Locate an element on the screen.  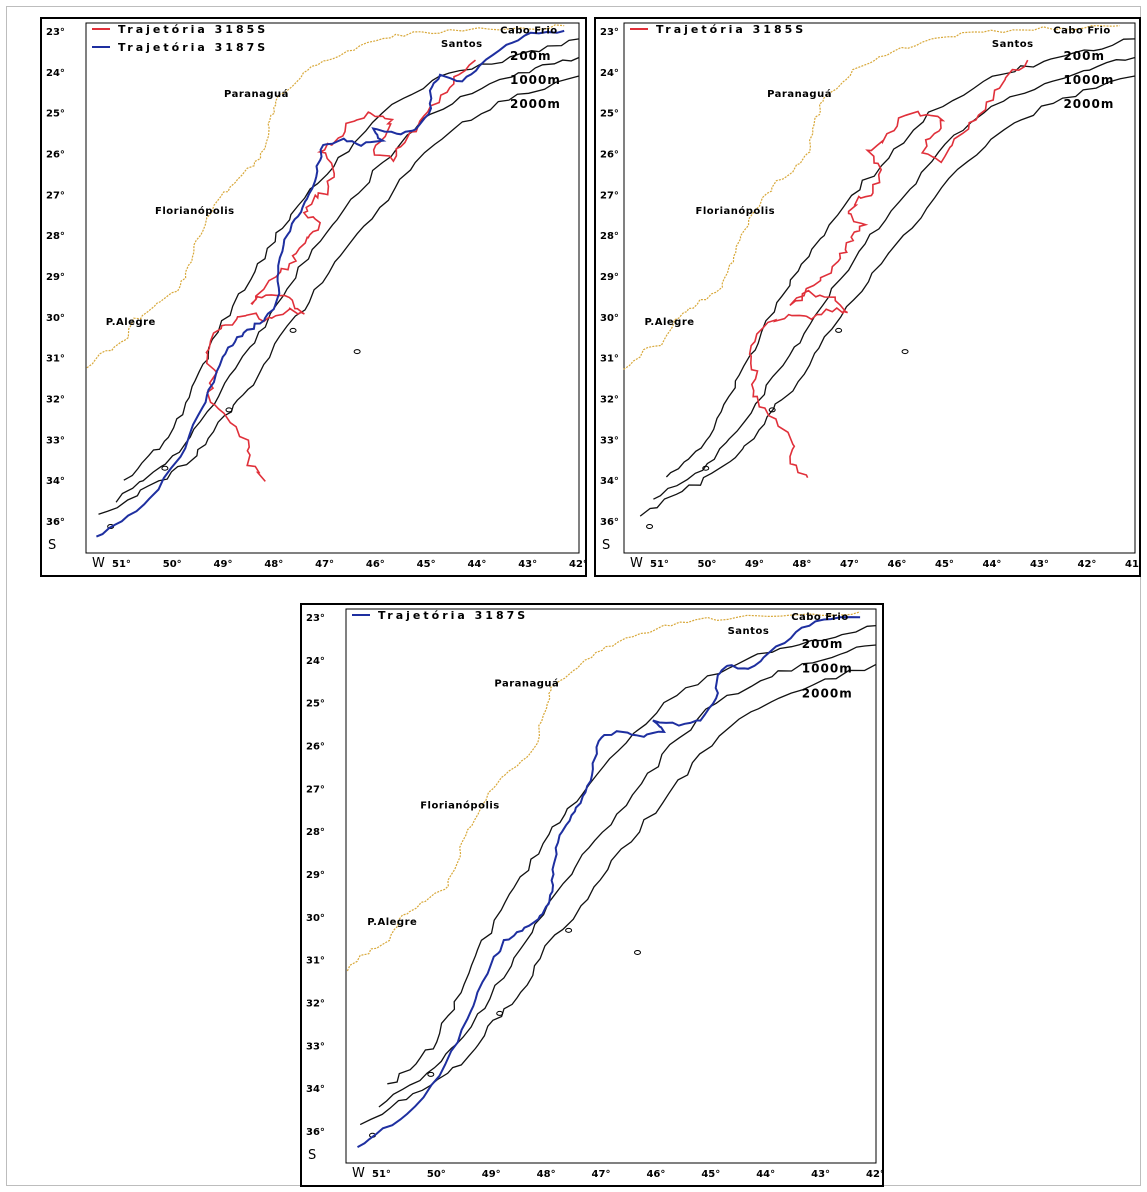
longitude-label: 41° is located at coordinates (1132, 564).